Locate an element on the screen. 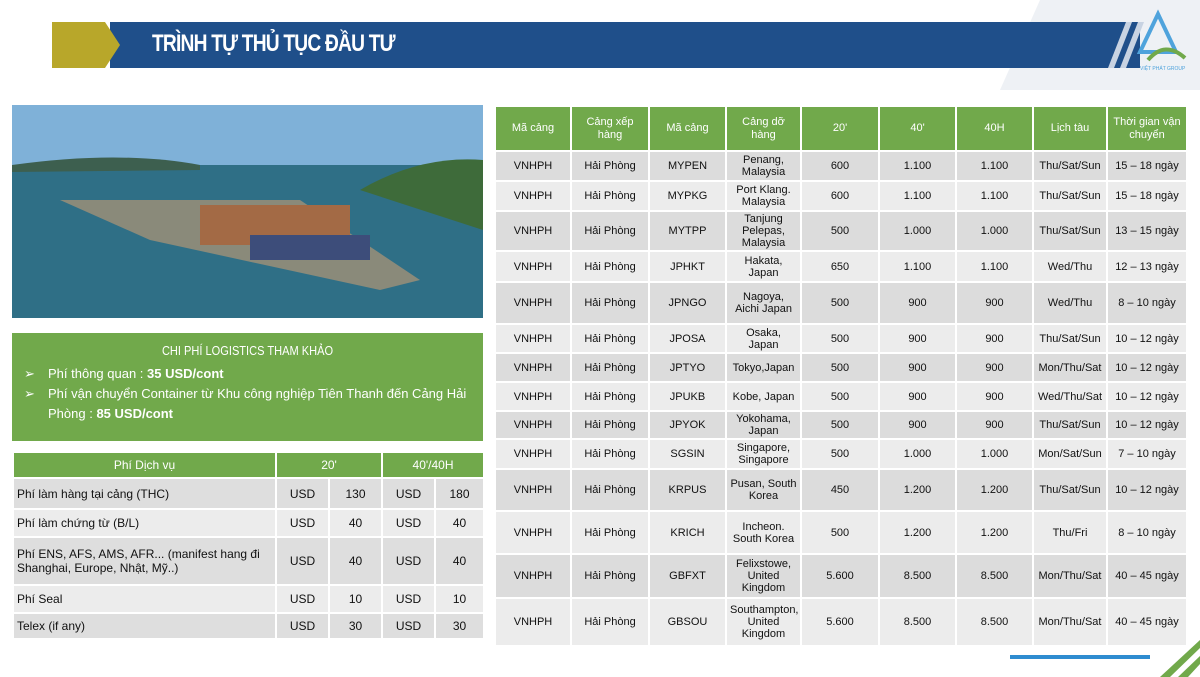 The width and height of the screenshot is (1200, 677). route-cell: Osaka, Japan is located at coordinates (763, 338).